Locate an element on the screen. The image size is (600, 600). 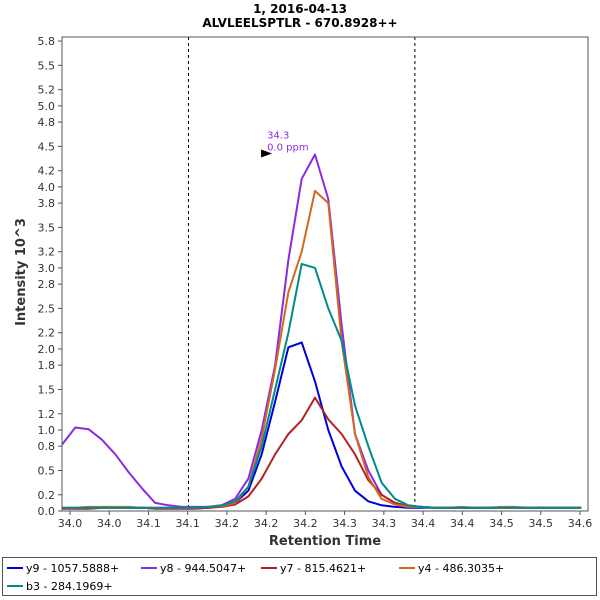
chart-title-line-2: ALVLEELSPTLR - 670.8928++ is located at coordinates (299, 23).